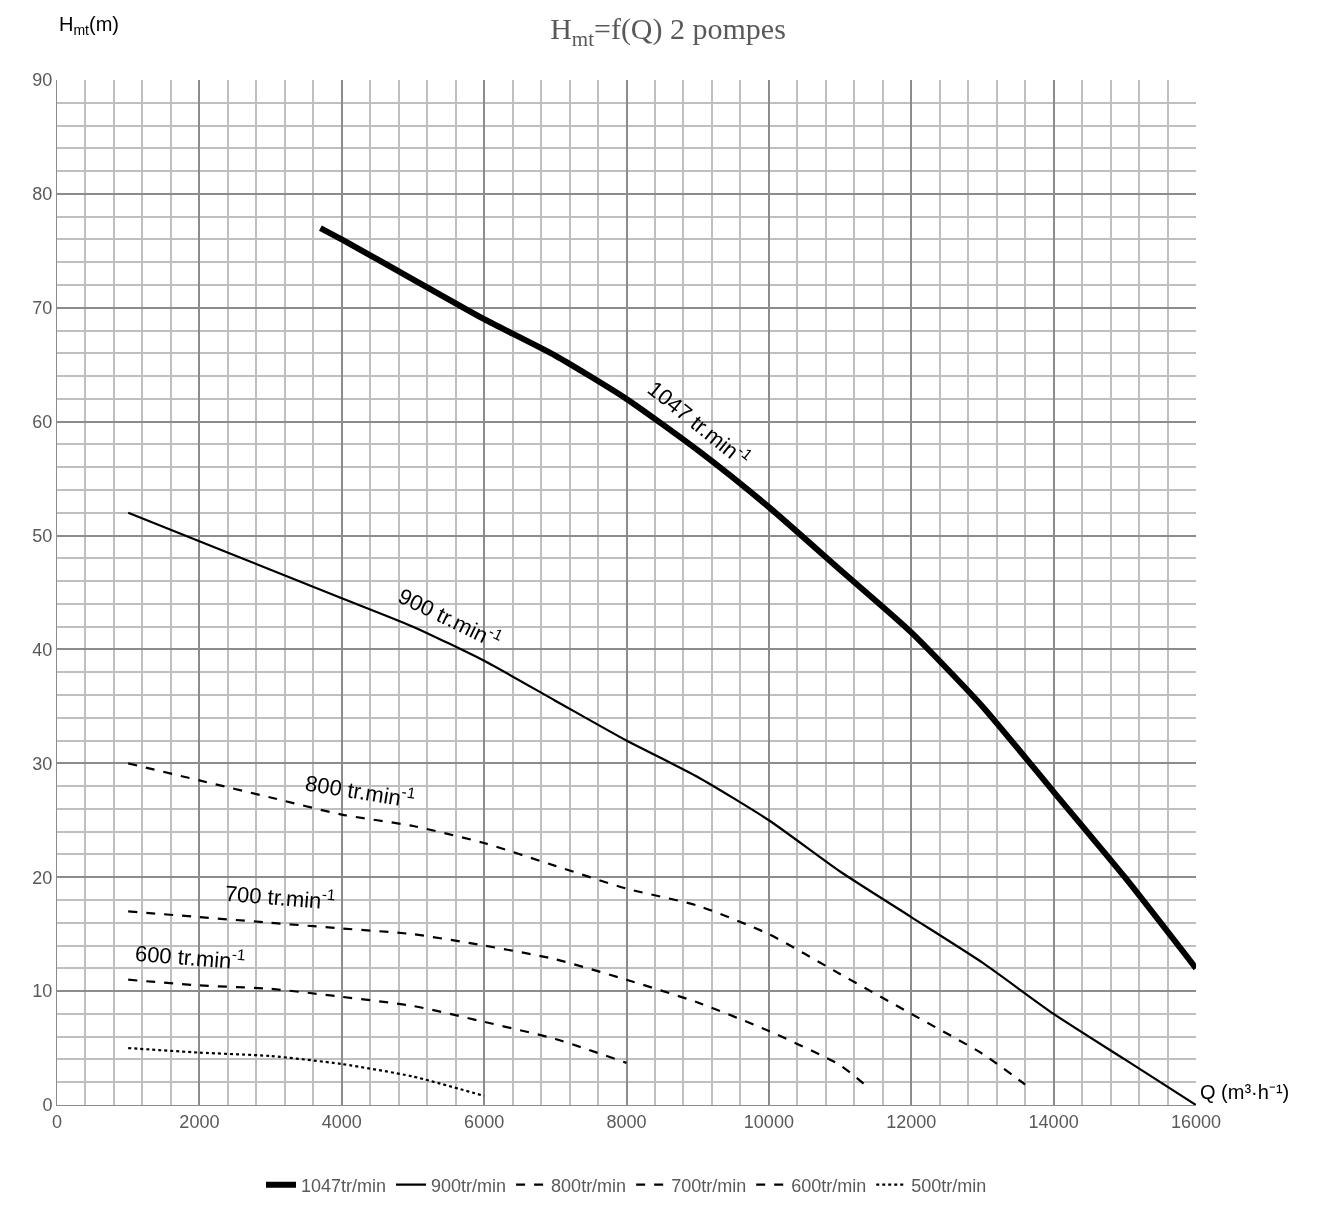 Image resolution: width=1336 pixels, height=1215 pixels. I want to click on legend-label: 500tr/min, so click(949, 1185).